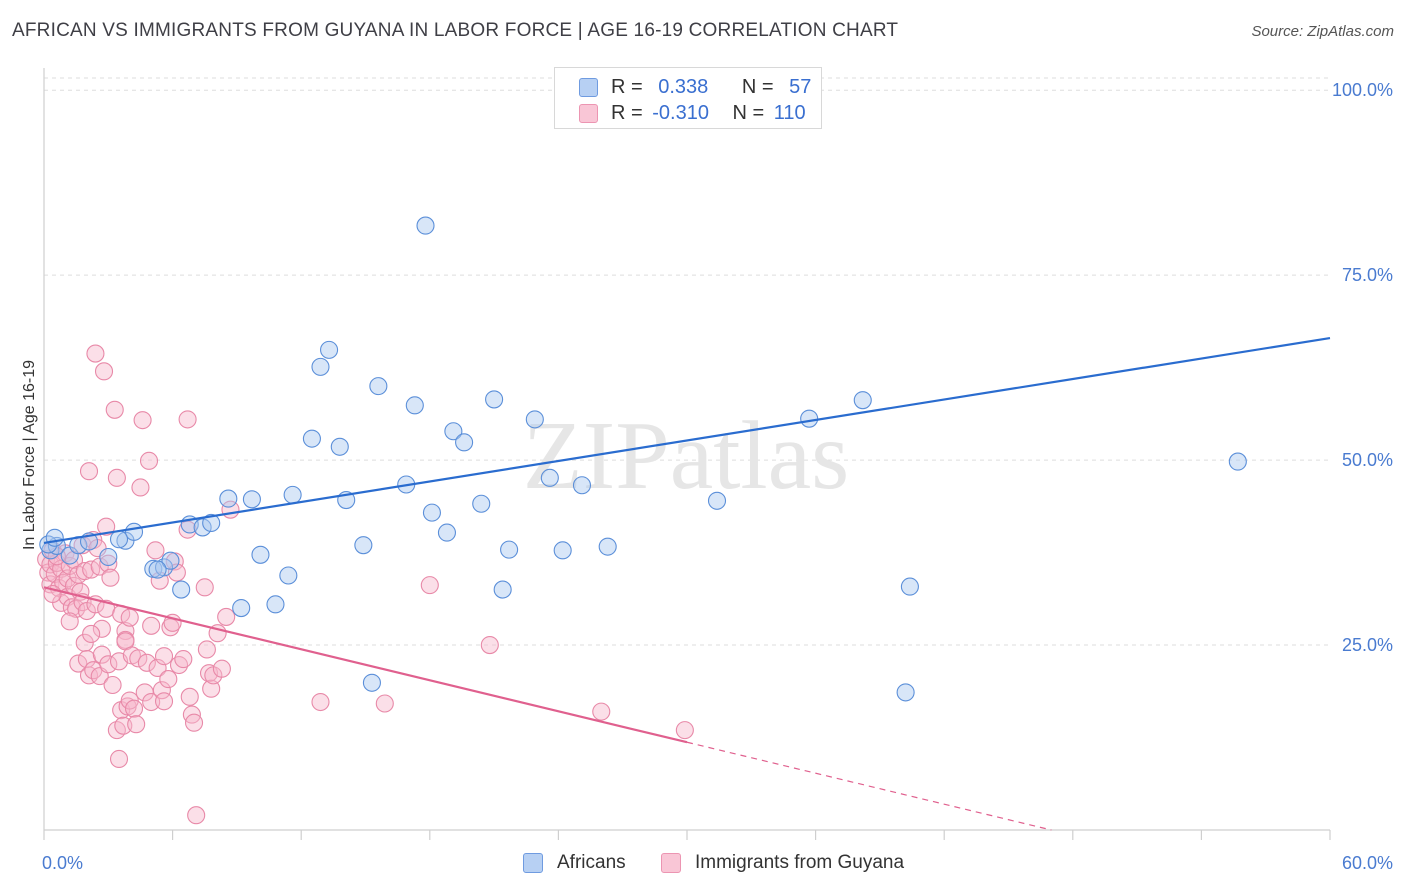 This screenshot has height=892, width=1406. What do you see at coordinates (62, 863) in the screenshot?
I see `x-tick-label-min: 0.0%` at bounding box center [62, 863].